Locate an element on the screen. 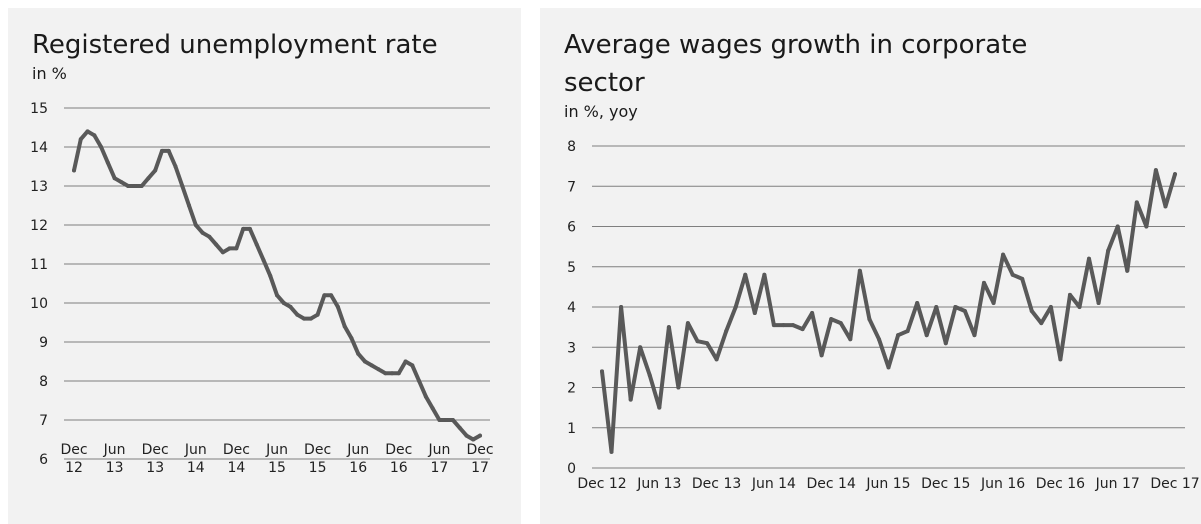  y-tick-label: 12 is located at coordinates (39, 226).